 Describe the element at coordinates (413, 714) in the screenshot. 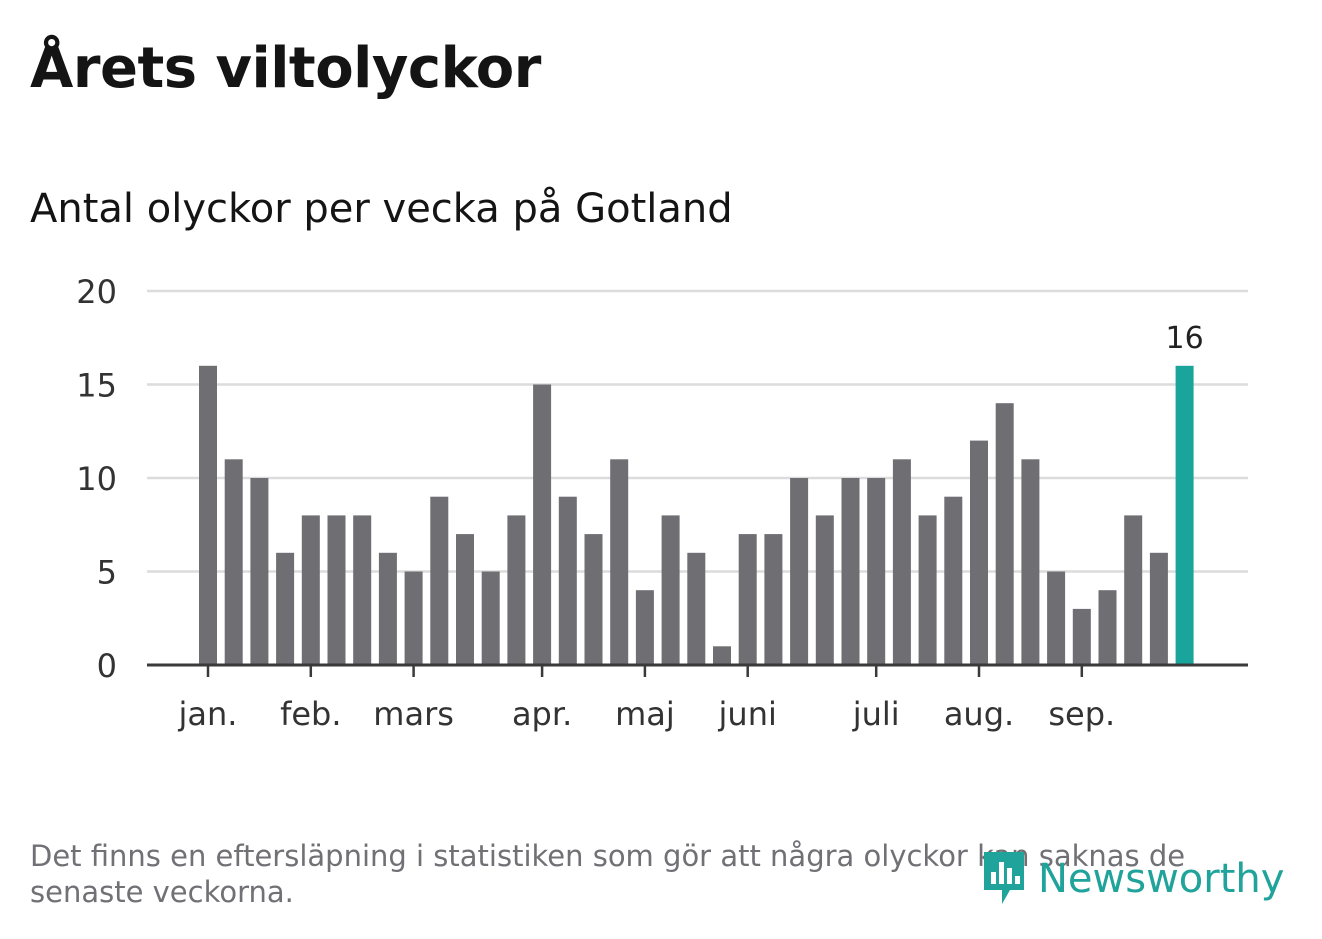

I see `x-tick-label: mars` at that location.